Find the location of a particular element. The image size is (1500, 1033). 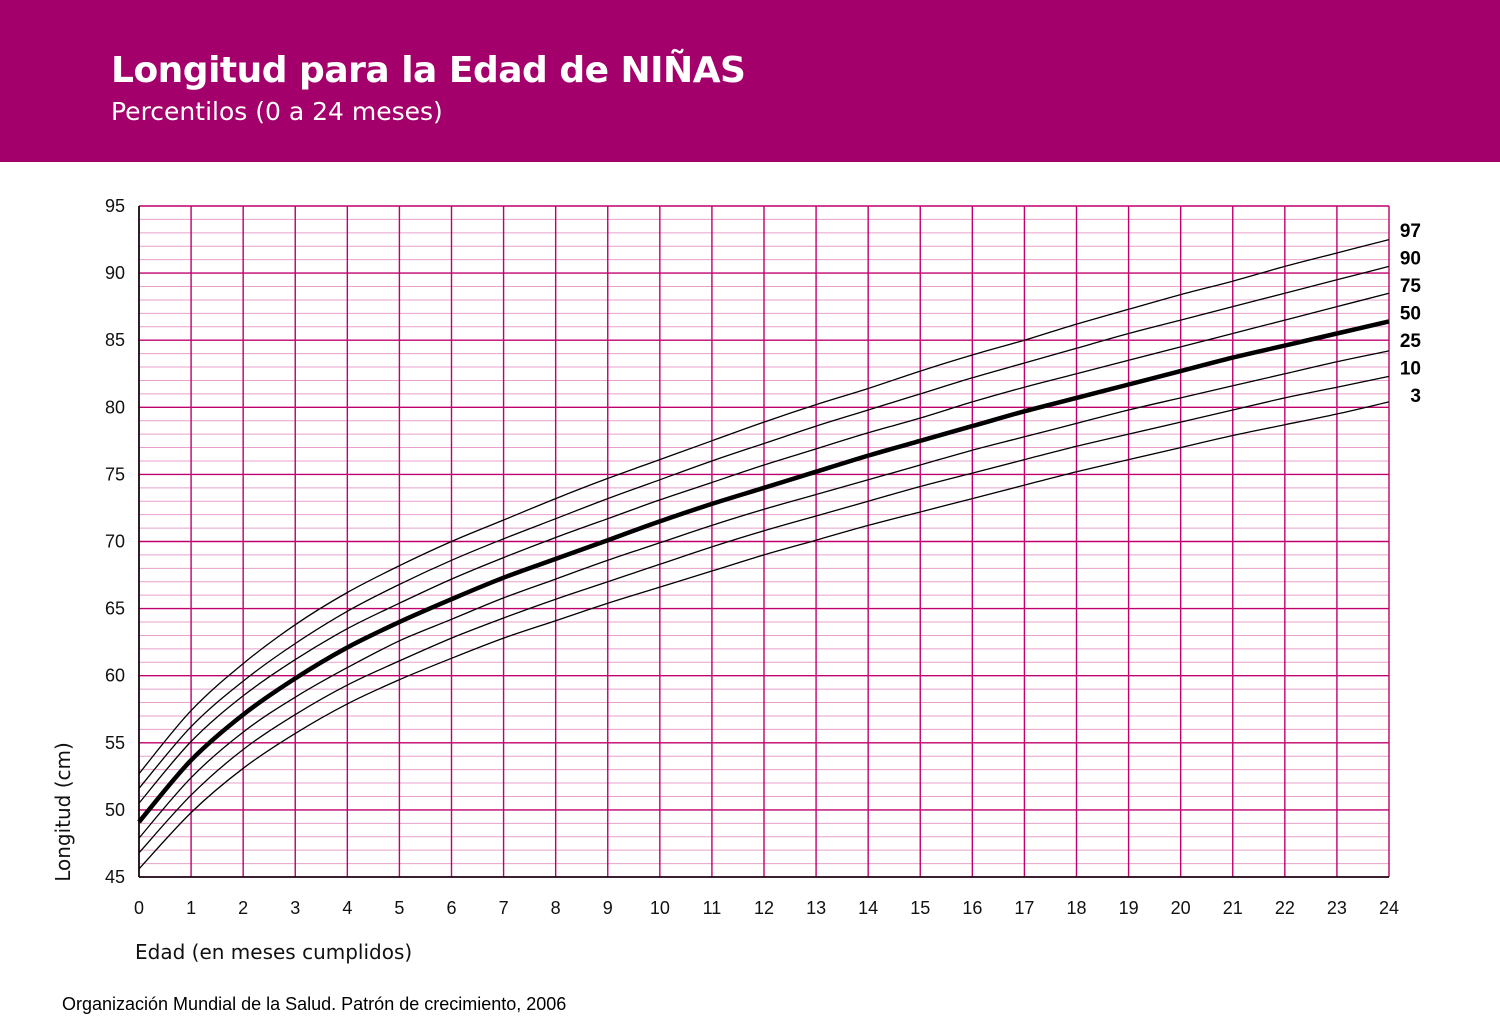

y-tick-label: 60 is located at coordinates (115, 676).